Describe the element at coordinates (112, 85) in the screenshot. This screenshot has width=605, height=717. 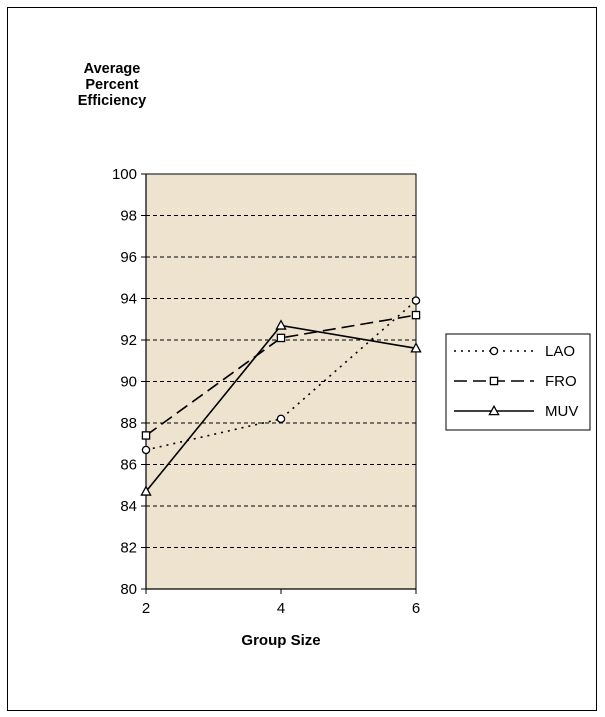
I see `y-axis-title: Average Percent Efficiency` at that location.